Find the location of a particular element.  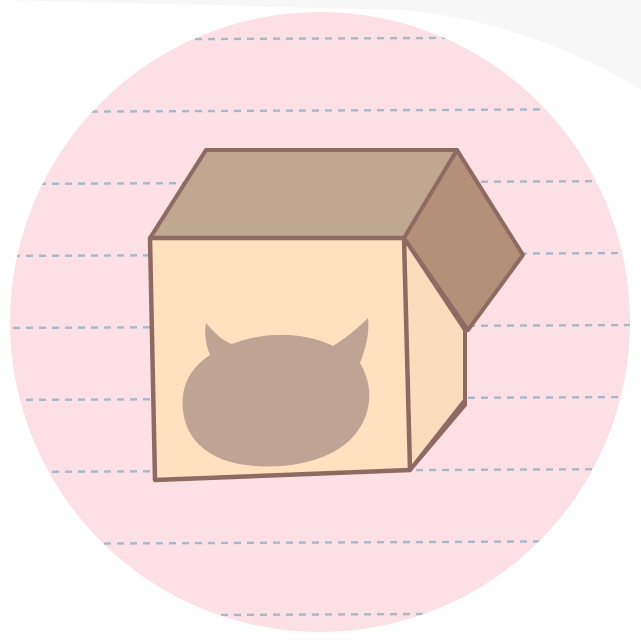

box-side-edge is located at coordinates (437, 435).